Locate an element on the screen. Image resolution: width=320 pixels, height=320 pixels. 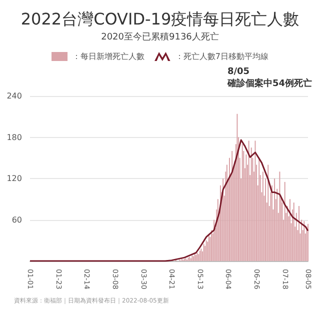
text: 8/05 確診個案中54例死亡 is located at coordinates (269, 78).